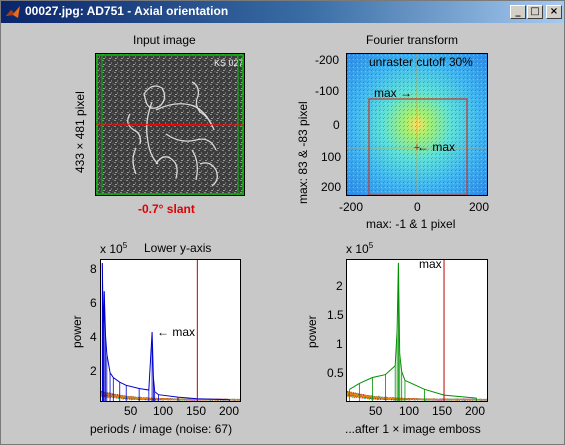 The image size is (565, 445). Describe the element at coordinates (163, 411) in the screenshot. I see `lower-left-xtick: 100` at that location.